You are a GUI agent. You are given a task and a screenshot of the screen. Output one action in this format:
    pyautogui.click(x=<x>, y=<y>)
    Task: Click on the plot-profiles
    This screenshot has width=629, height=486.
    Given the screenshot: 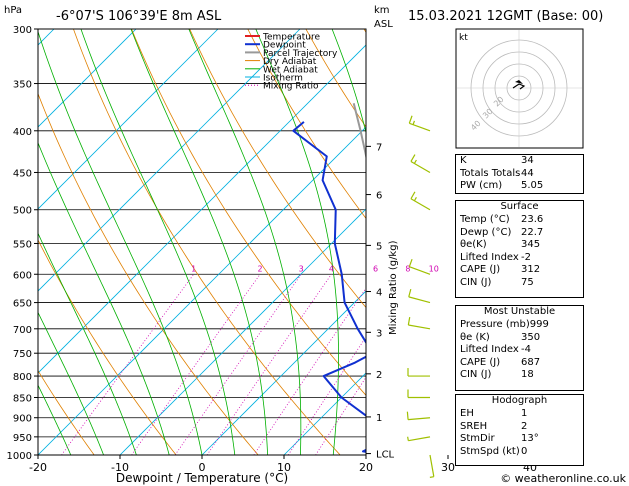 What is the action you would take?
    pyautogui.click(x=329, y=277)
    